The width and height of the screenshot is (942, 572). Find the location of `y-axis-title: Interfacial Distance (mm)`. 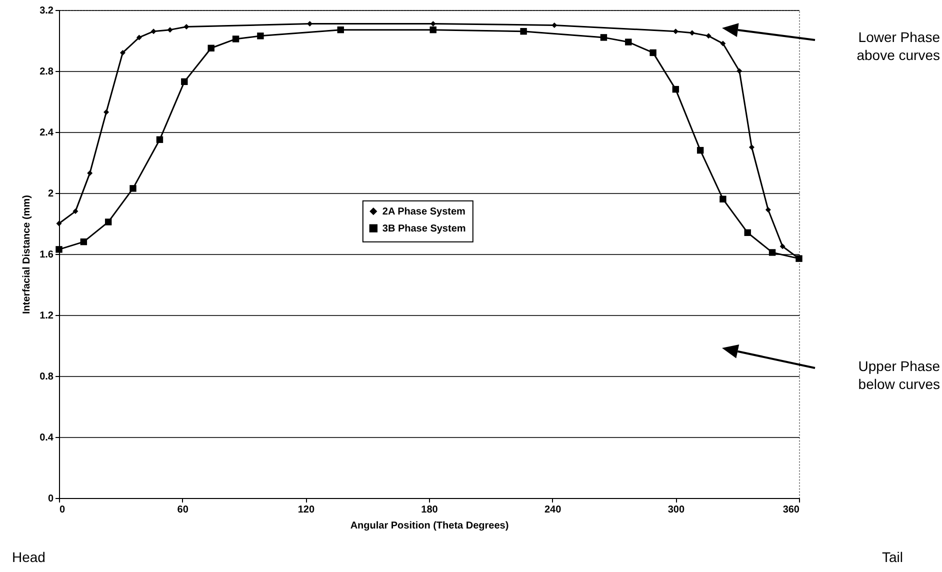

y-axis-title: Interfacial Distance (mm) is located at coordinates (27, 254).